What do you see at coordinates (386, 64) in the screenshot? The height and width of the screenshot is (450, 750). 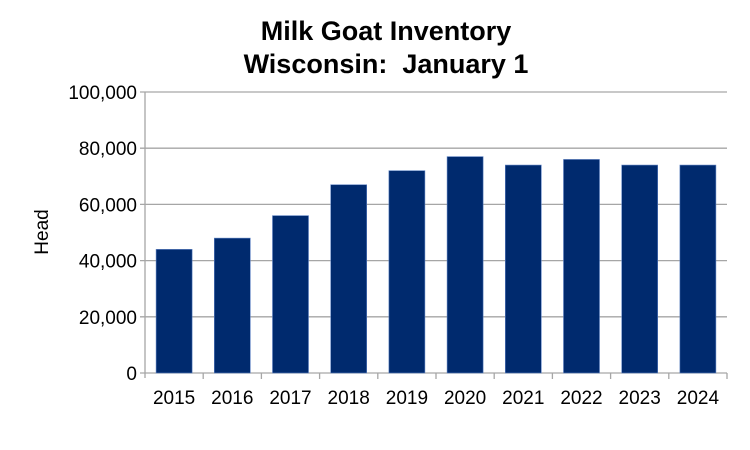 I see `chart-subtitle: Wisconsin: January 1` at bounding box center [386, 64].